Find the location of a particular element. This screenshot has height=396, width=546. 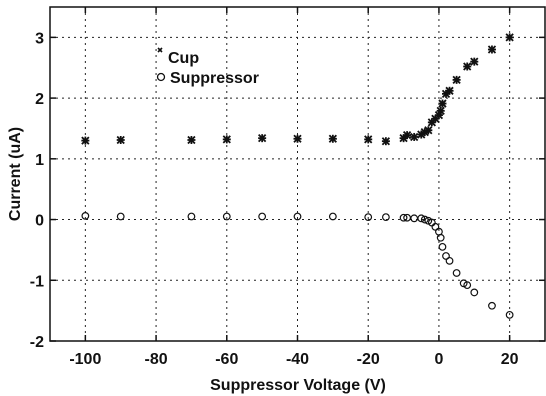

y-axis-title: Current (uA) is located at coordinates (15, 174).